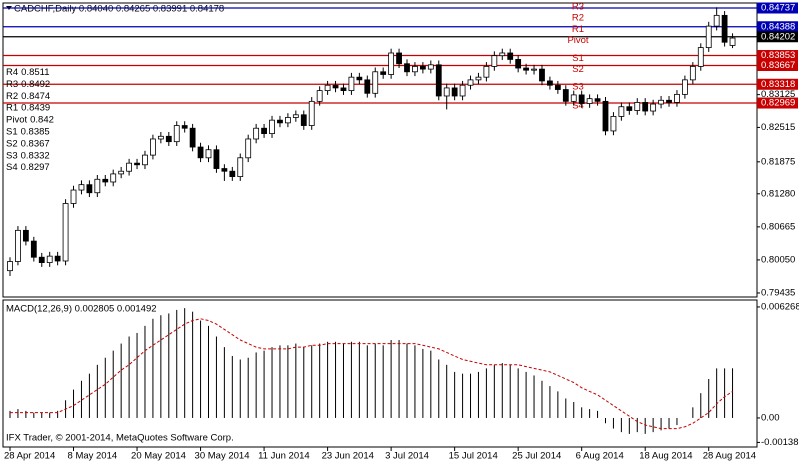 The height and width of the screenshot is (464, 799). I want to click on level-tag: S2, so click(578, 69).